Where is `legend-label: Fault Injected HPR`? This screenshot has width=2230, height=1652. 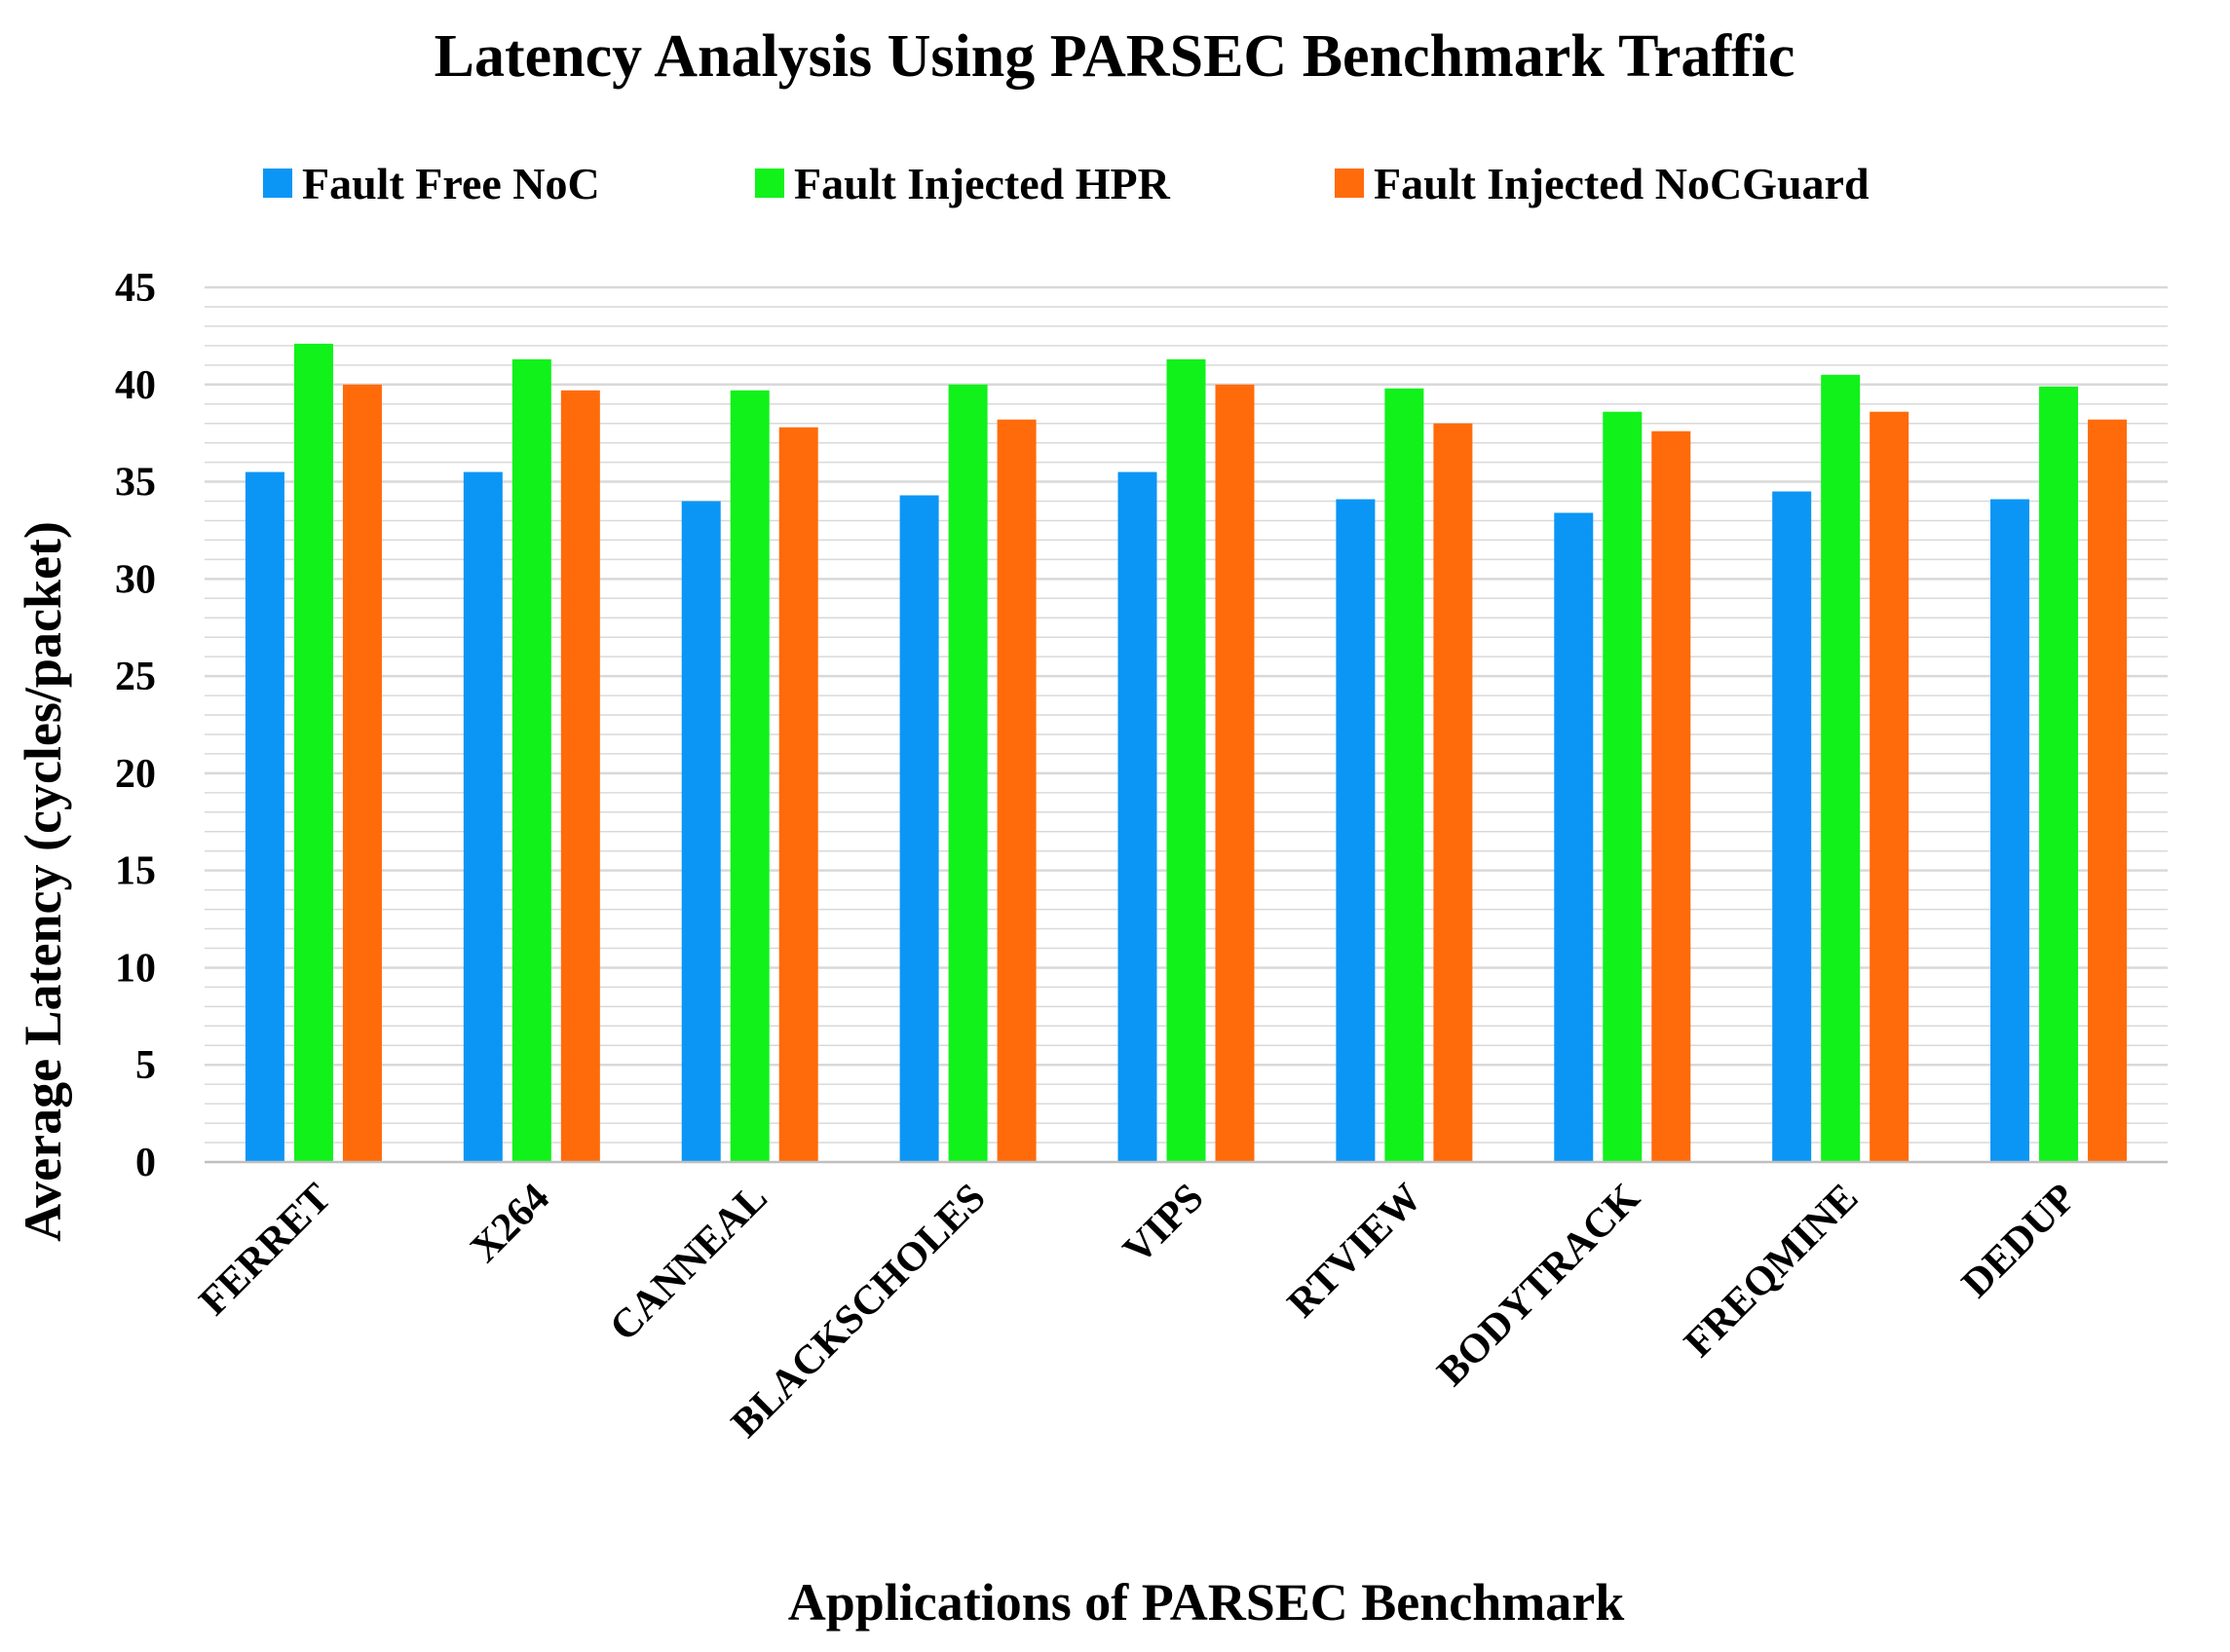
legend-label: Fault Injected HPR is located at coordinates (982, 184).